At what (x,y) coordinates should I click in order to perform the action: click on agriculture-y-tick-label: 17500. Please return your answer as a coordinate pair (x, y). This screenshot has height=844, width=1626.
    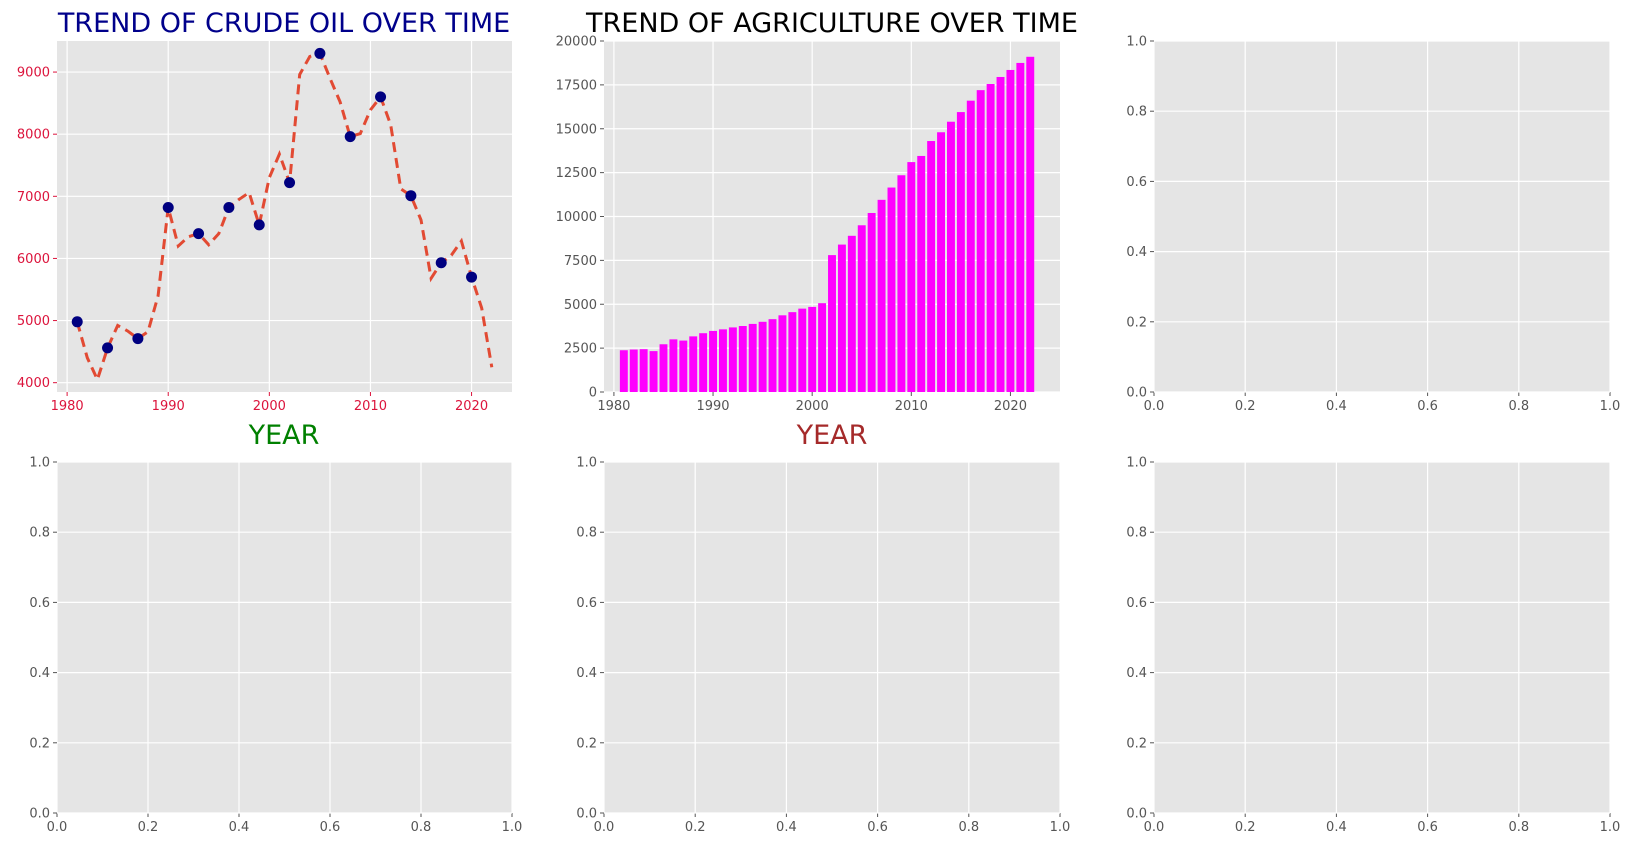
    Looking at the image, I should click on (576, 85).